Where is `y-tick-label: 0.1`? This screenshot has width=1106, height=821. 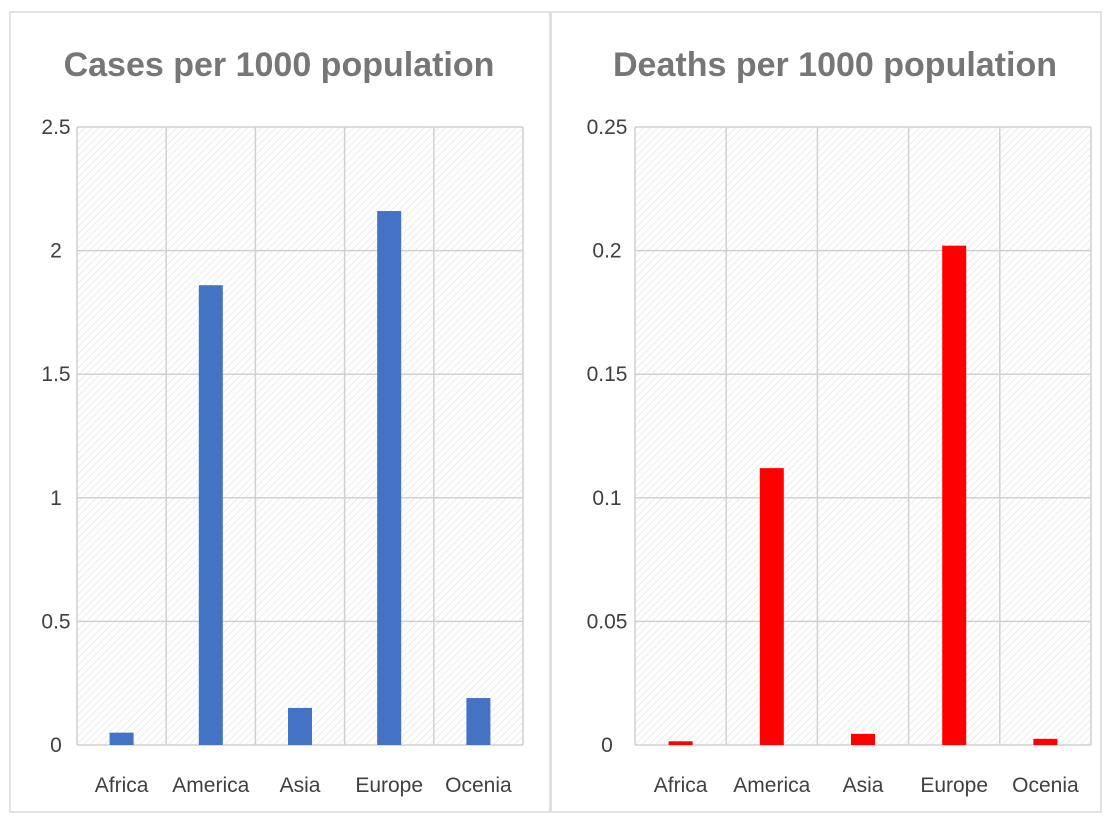
y-tick-label: 0.1 is located at coordinates (606, 498).